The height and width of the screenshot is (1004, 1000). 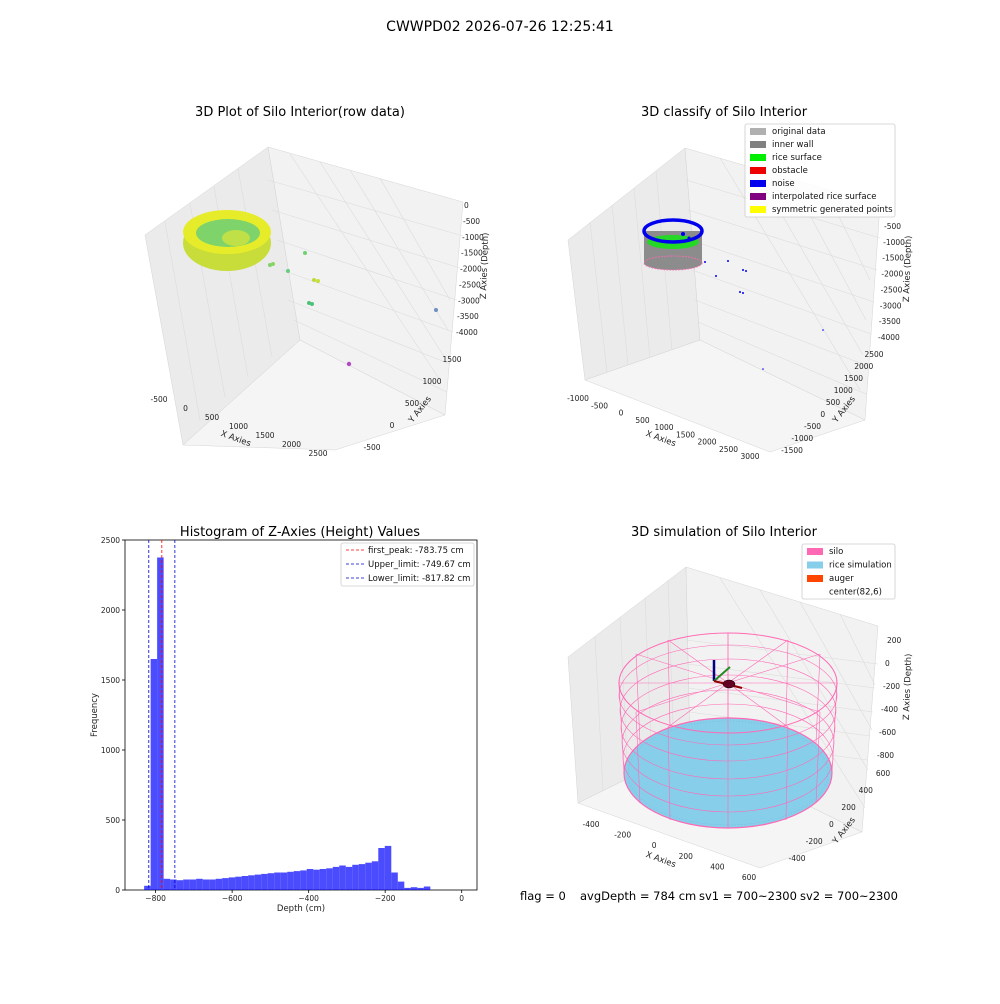 What do you see at coordinates (185, 408) in the screenshot?
I see `raw-x-tick: 0` at bounding box center [185, 408].